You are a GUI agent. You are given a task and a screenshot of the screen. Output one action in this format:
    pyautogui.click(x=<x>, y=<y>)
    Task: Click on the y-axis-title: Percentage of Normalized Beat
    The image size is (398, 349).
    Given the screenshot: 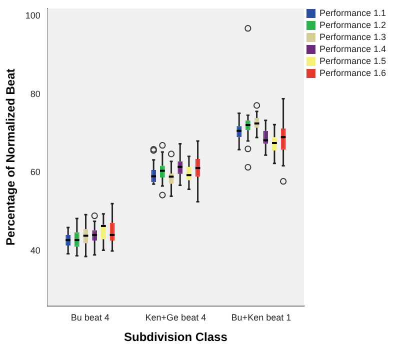 What is the action you would take?
    pyautogui.click(x=11, y=157)
    